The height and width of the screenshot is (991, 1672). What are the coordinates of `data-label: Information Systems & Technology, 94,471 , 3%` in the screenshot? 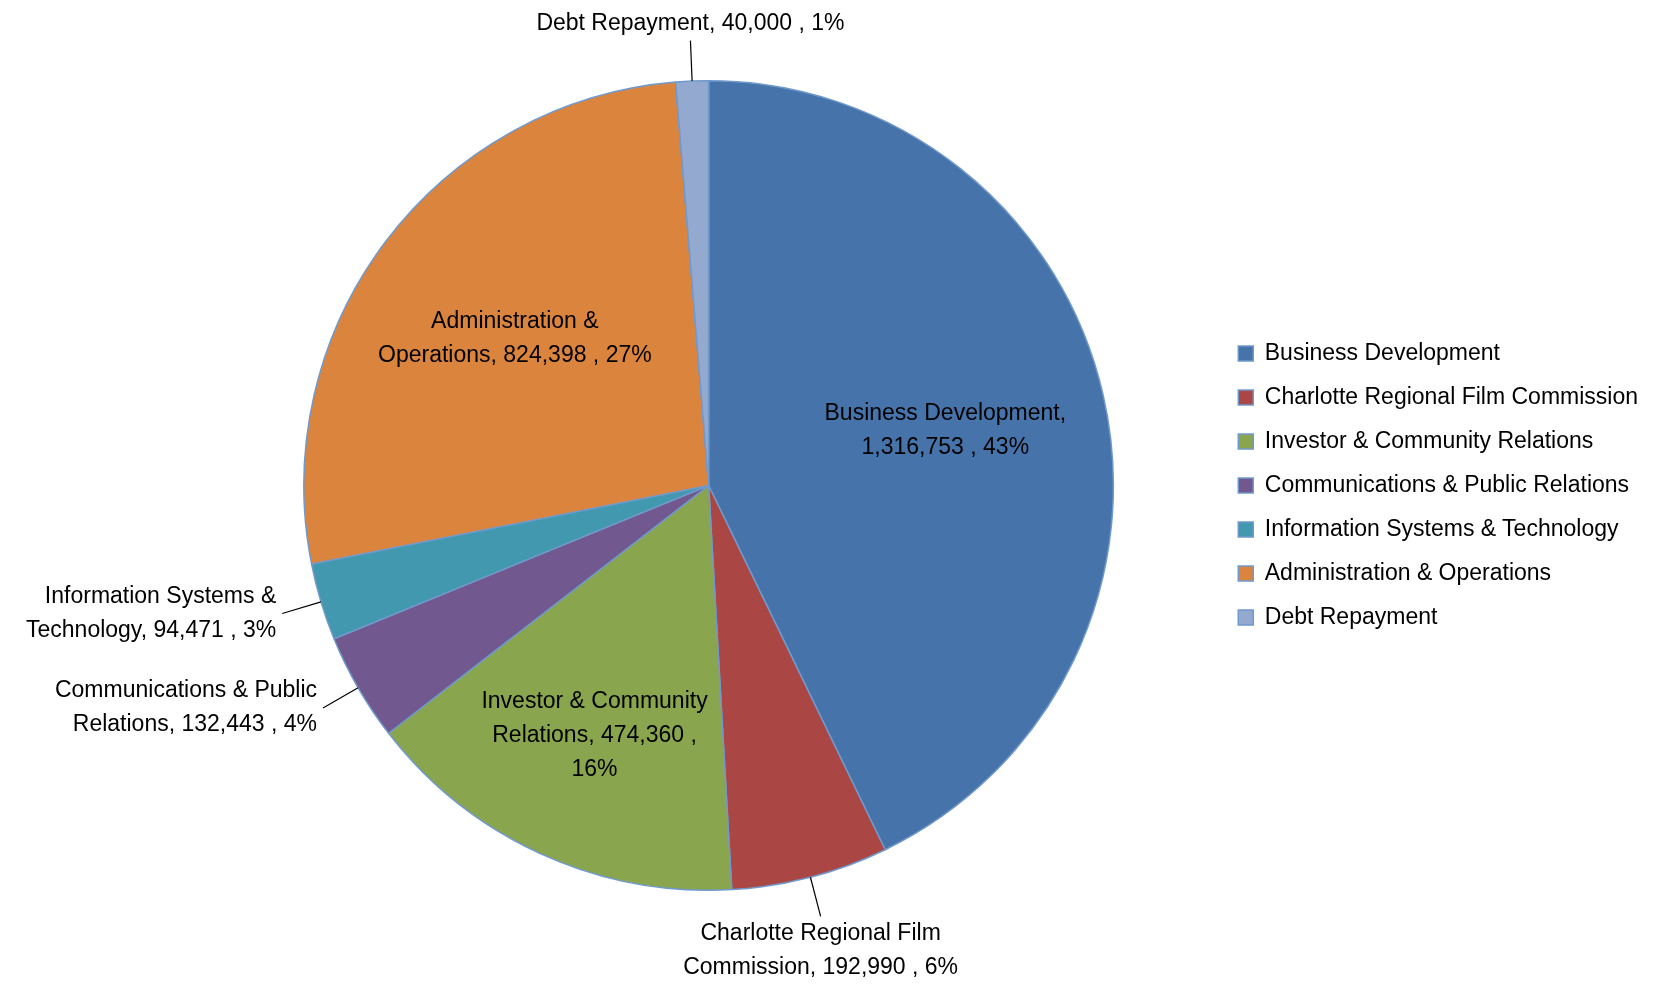 It's located at (151, 611).